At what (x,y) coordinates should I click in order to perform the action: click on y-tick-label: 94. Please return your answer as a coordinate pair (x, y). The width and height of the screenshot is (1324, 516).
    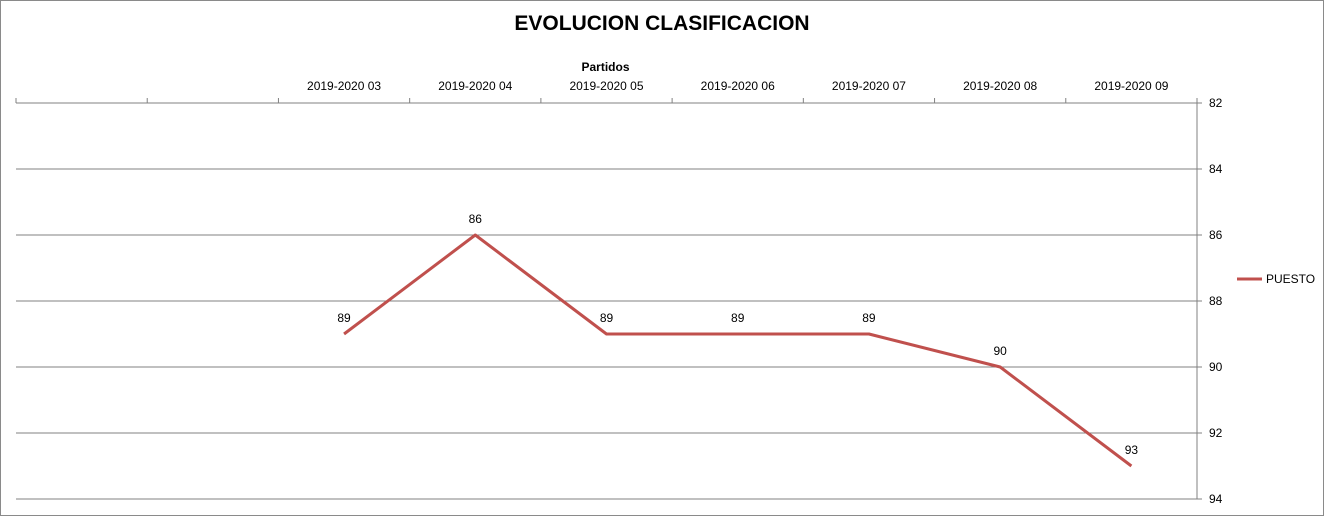
    Looking at the image, I should click on (1216, 499).